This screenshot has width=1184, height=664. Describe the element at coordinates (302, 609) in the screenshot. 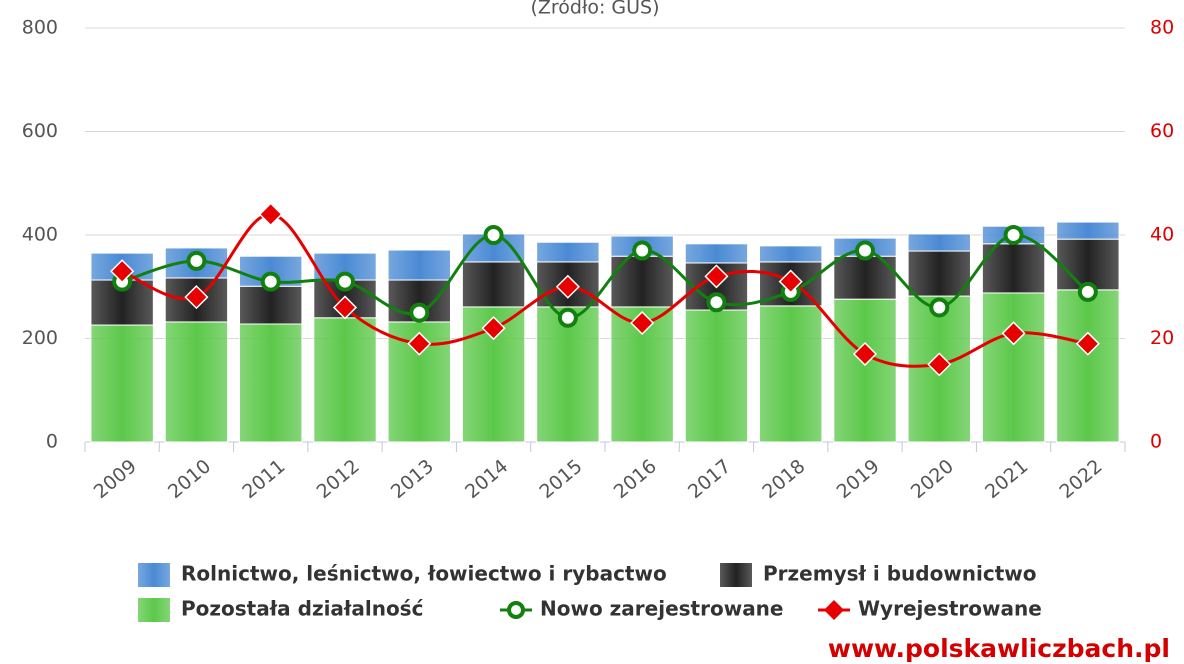

I see `legend-label: Pozostała działalność` at that location.